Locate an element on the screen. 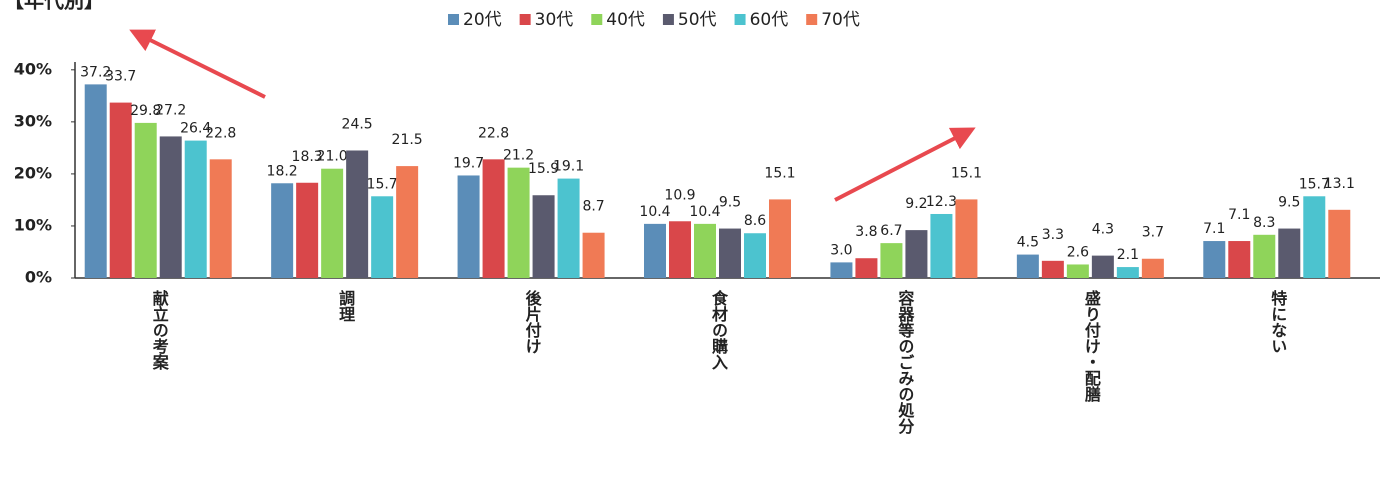 The width and height of the screenshot is (1395, 477). chart-title: 【年代別】 is located at coordinates (54, 6).